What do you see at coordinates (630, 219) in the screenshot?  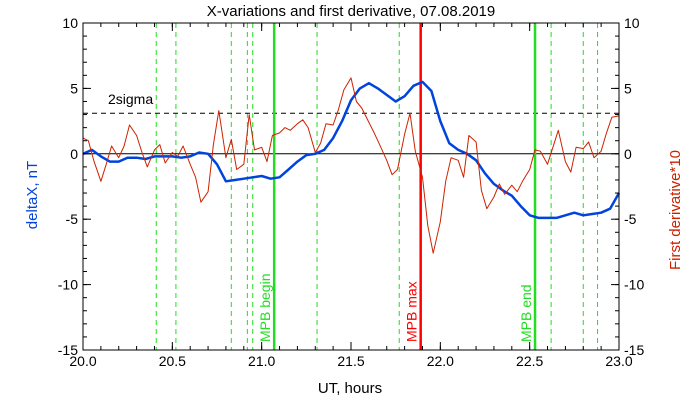 I see `y-tick-label-right: -5` at bounding box center [630, 219].